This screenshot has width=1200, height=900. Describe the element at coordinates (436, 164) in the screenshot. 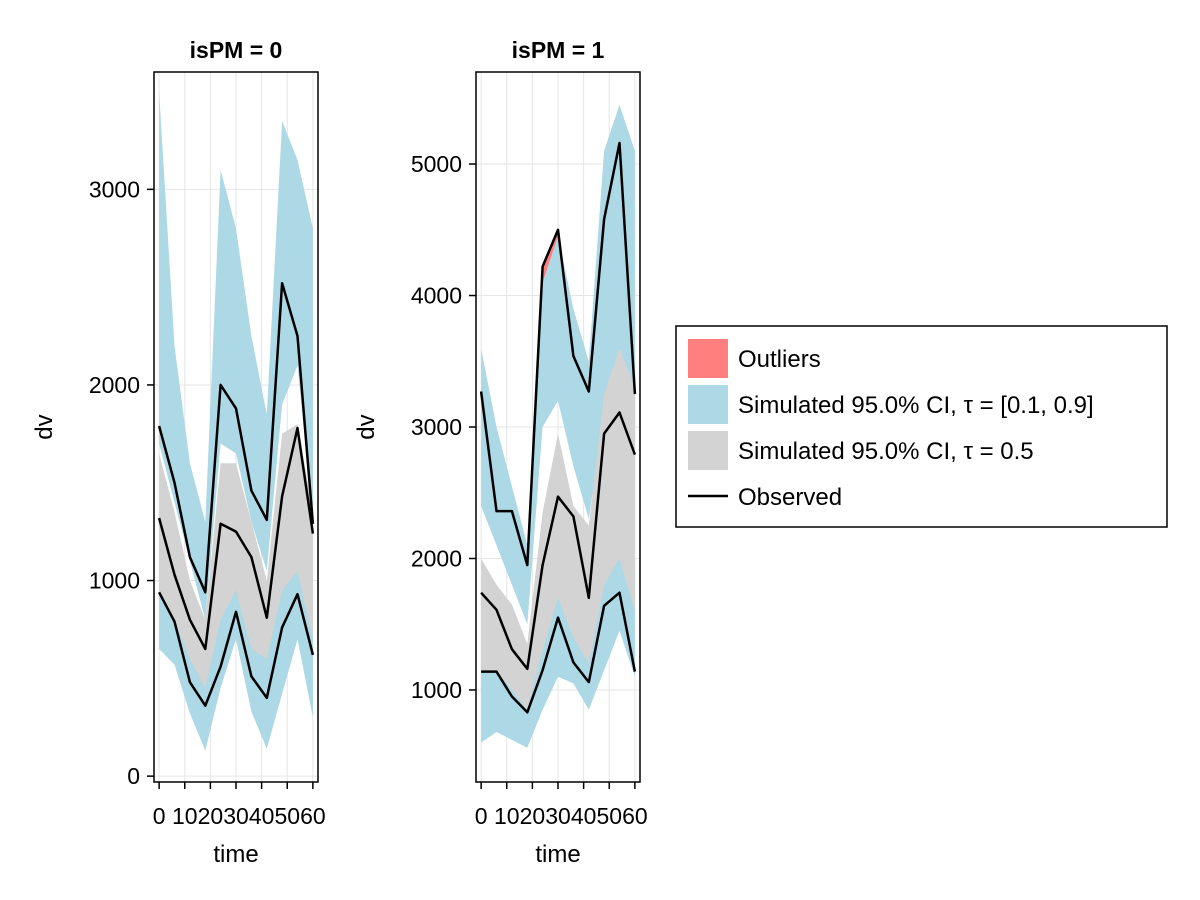

I see `y-tick-label: 5000` at that location.